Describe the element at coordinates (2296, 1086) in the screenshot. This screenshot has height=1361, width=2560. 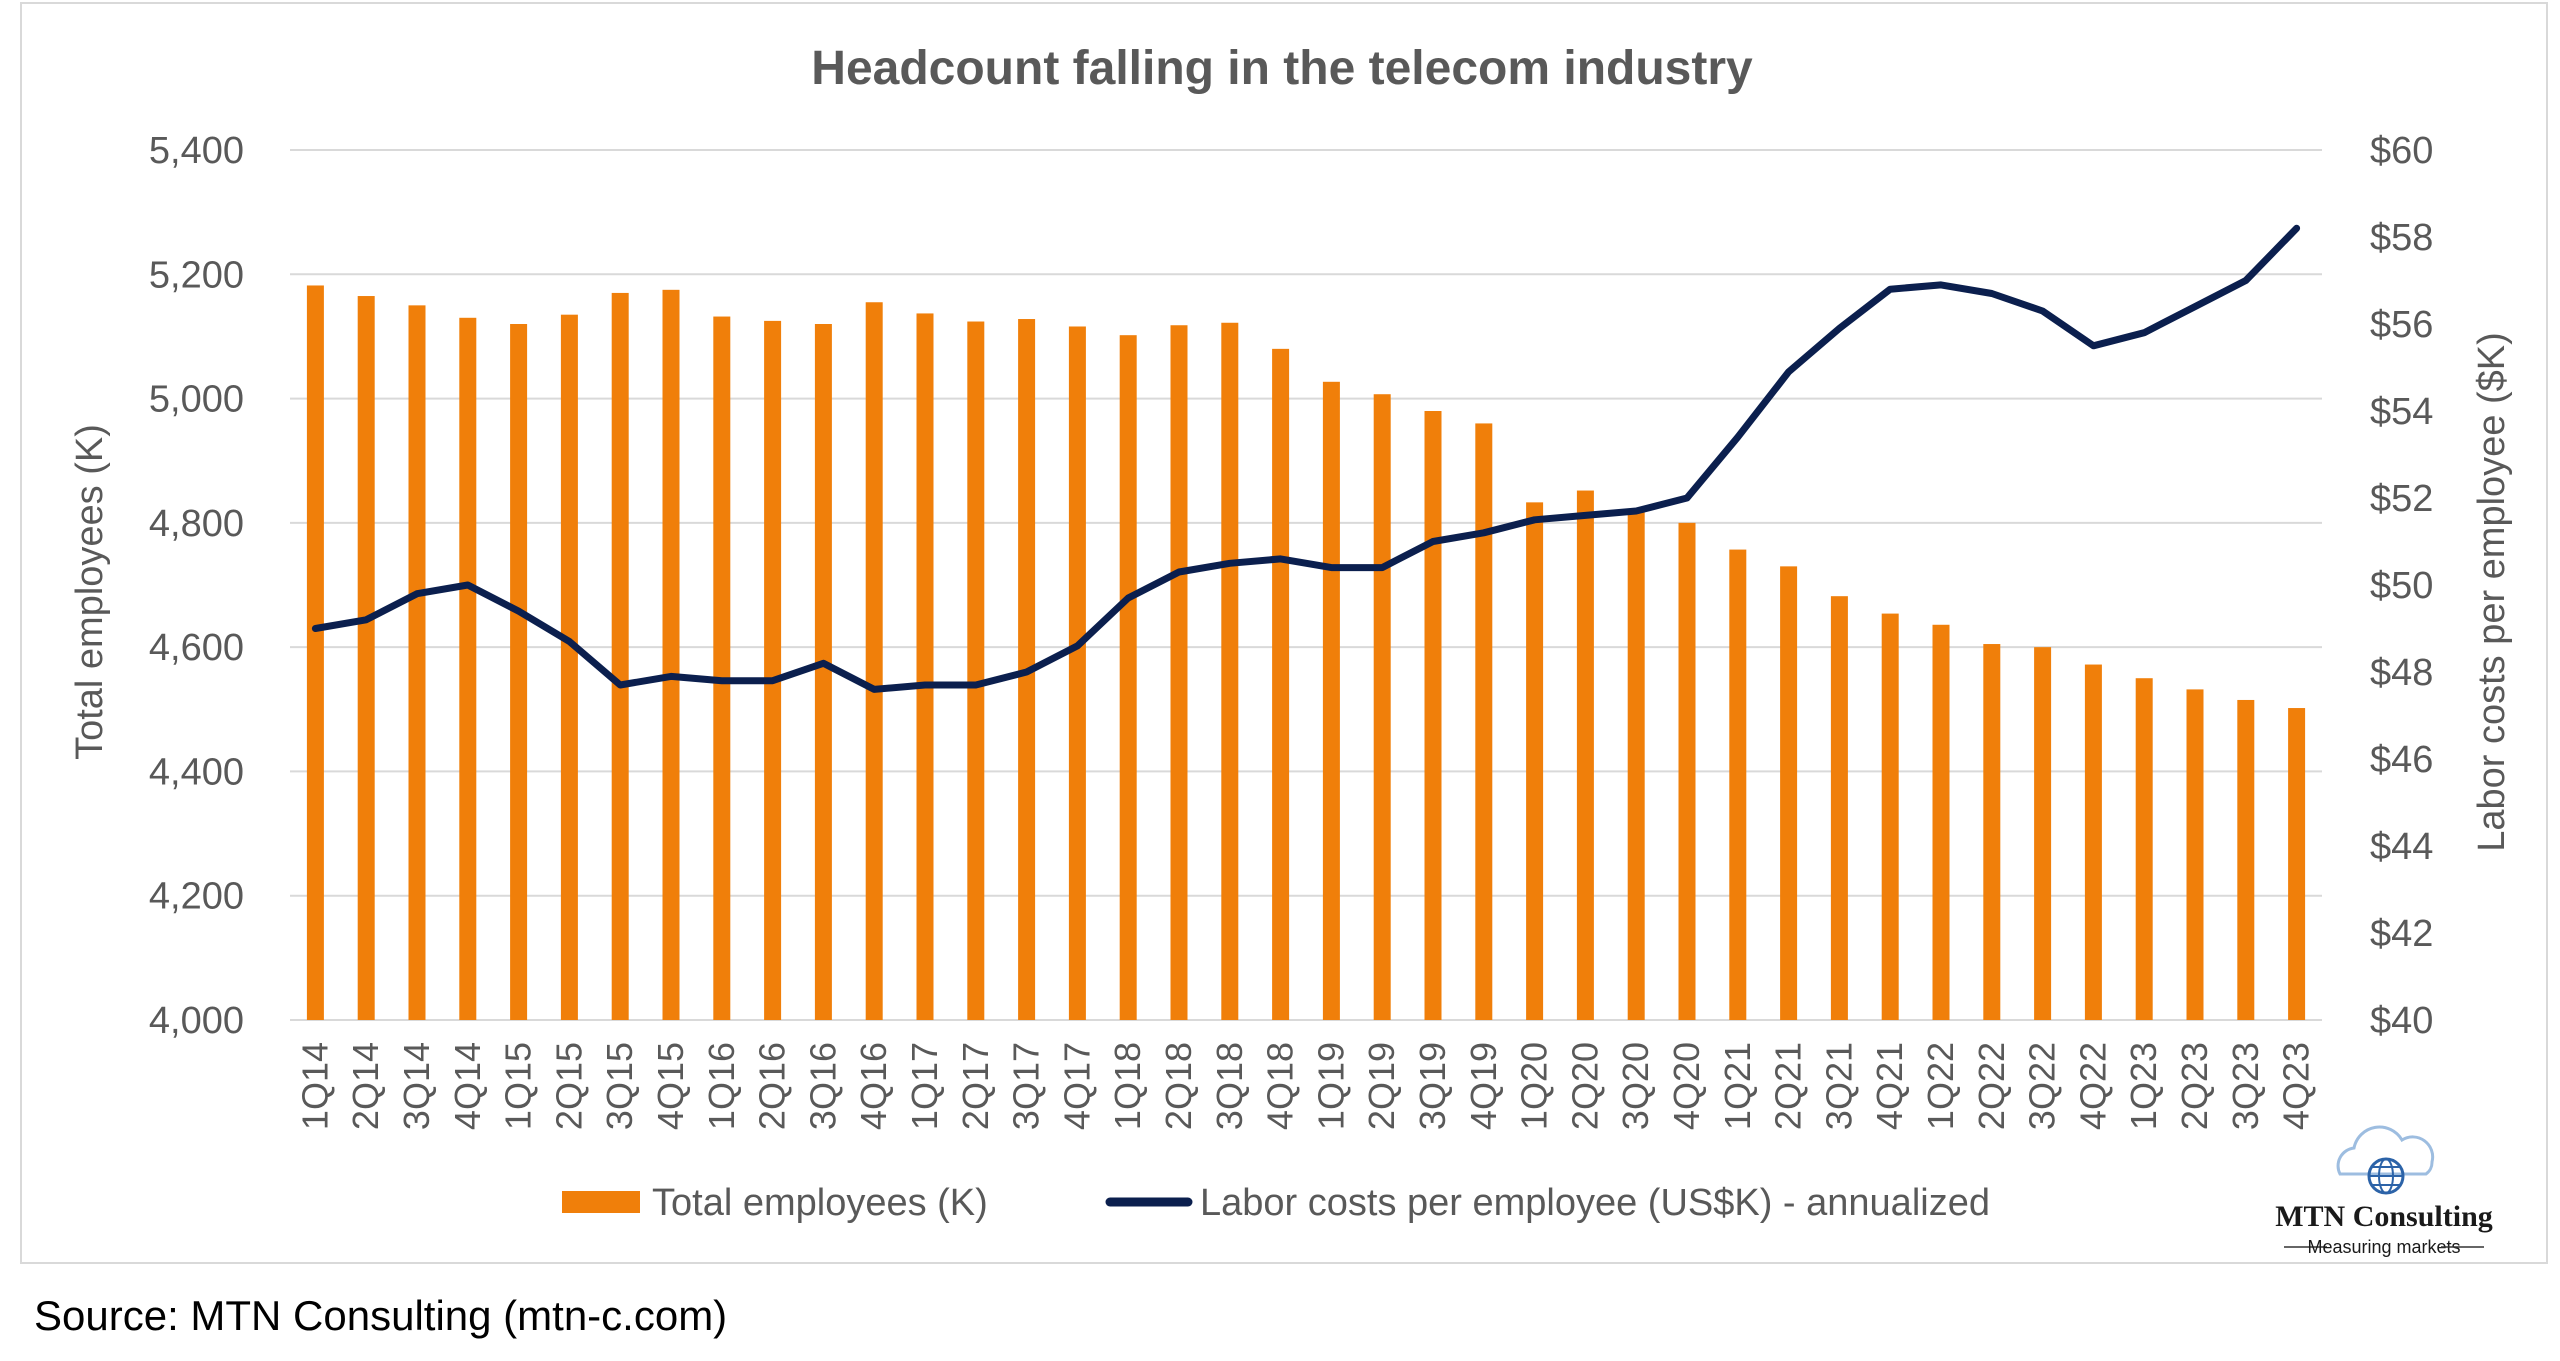
I see `x-tick-label: 4Q23` at that location.